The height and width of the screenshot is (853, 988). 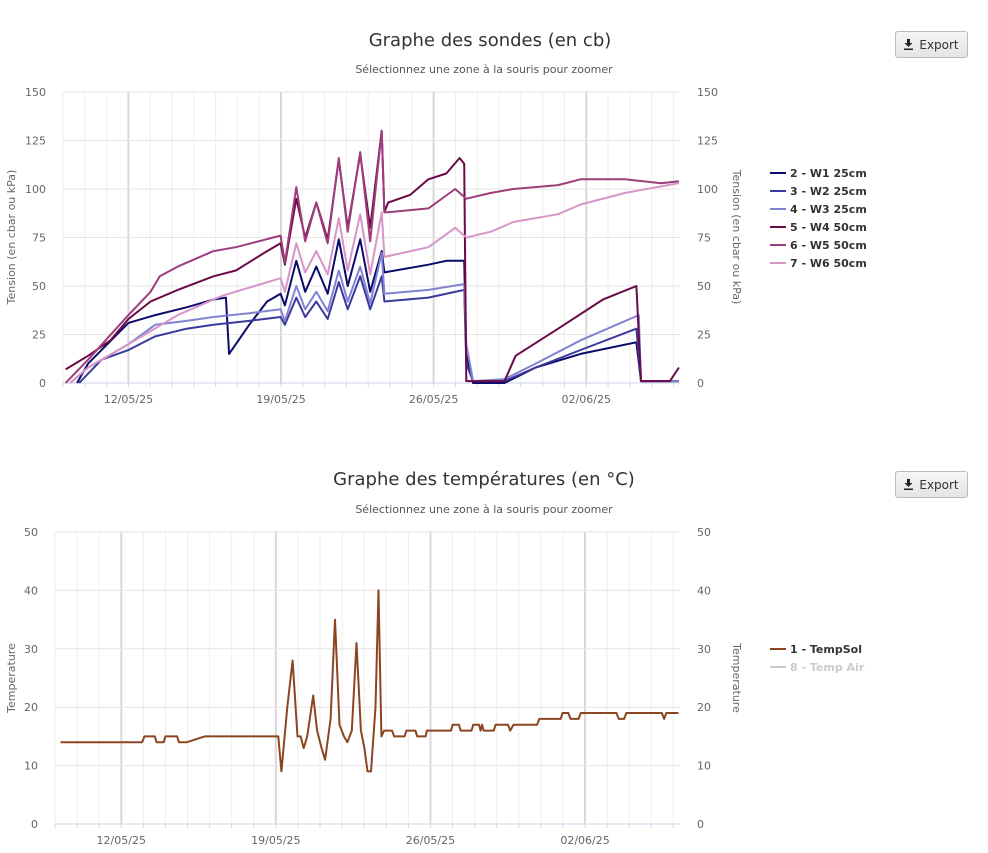 What do you see at coordinates (704, 335) in the screenshot?
I see `y-tick-label-right: 25` at bounding box center [704, 335].